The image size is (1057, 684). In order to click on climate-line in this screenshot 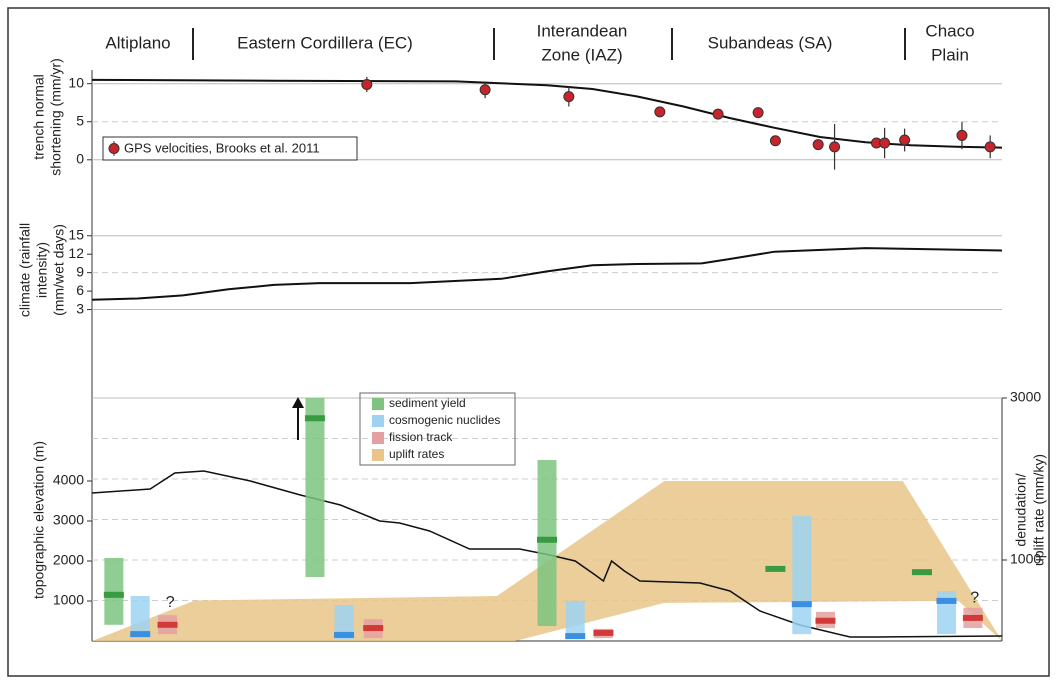, I will do `click(547, 274)`.